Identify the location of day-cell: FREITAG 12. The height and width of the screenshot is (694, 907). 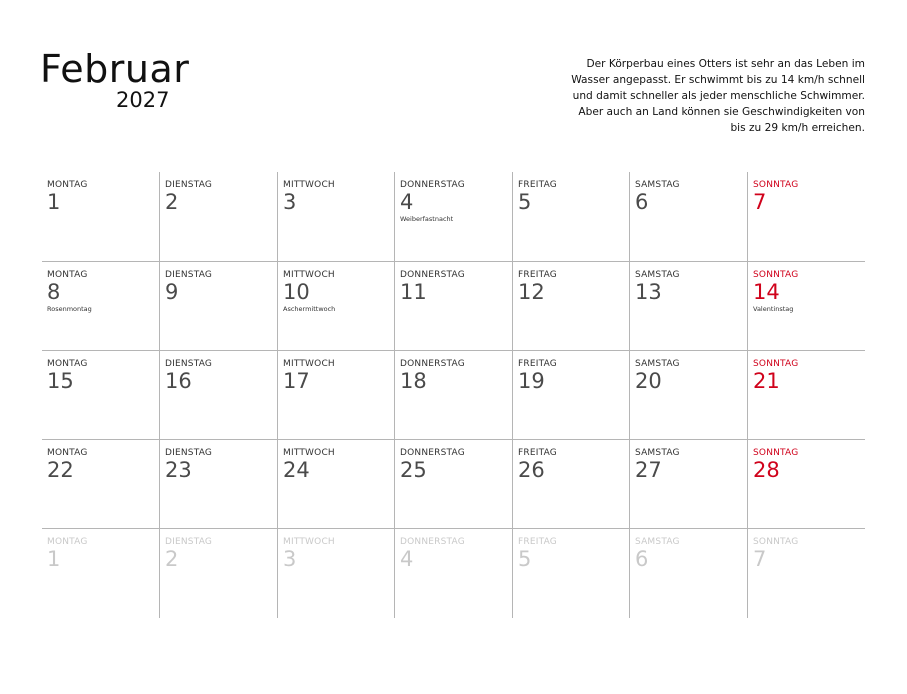
(570, 306).